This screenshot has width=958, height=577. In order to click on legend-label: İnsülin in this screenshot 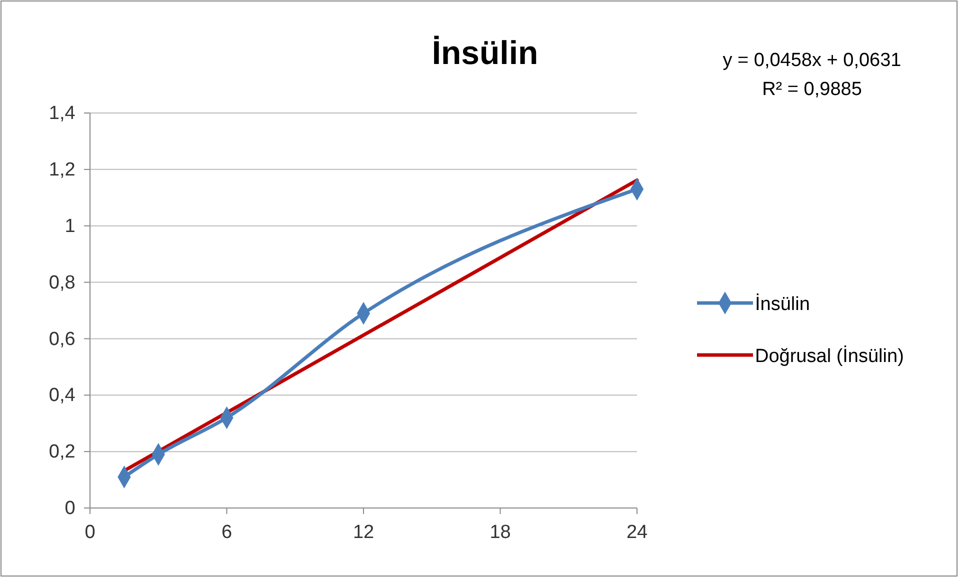, I will do `click(782, 304)`.